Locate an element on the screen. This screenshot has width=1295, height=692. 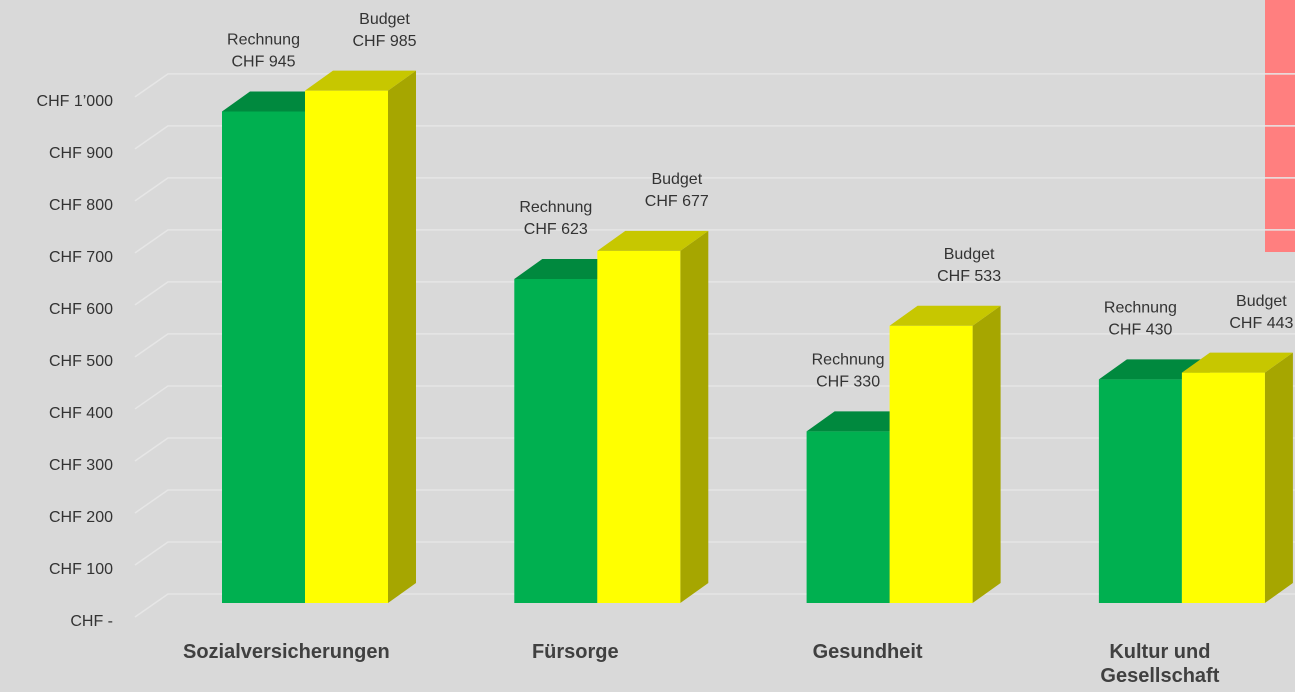
data-label: CHF 533 is located at coordinates (969, 276).